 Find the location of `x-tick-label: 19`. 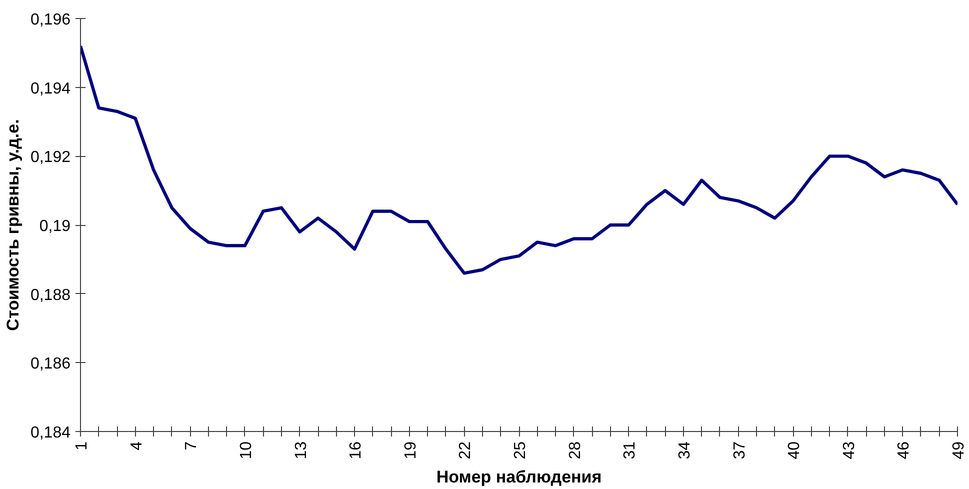

x-tick-label: 19 is located at coordinates (411, 450).